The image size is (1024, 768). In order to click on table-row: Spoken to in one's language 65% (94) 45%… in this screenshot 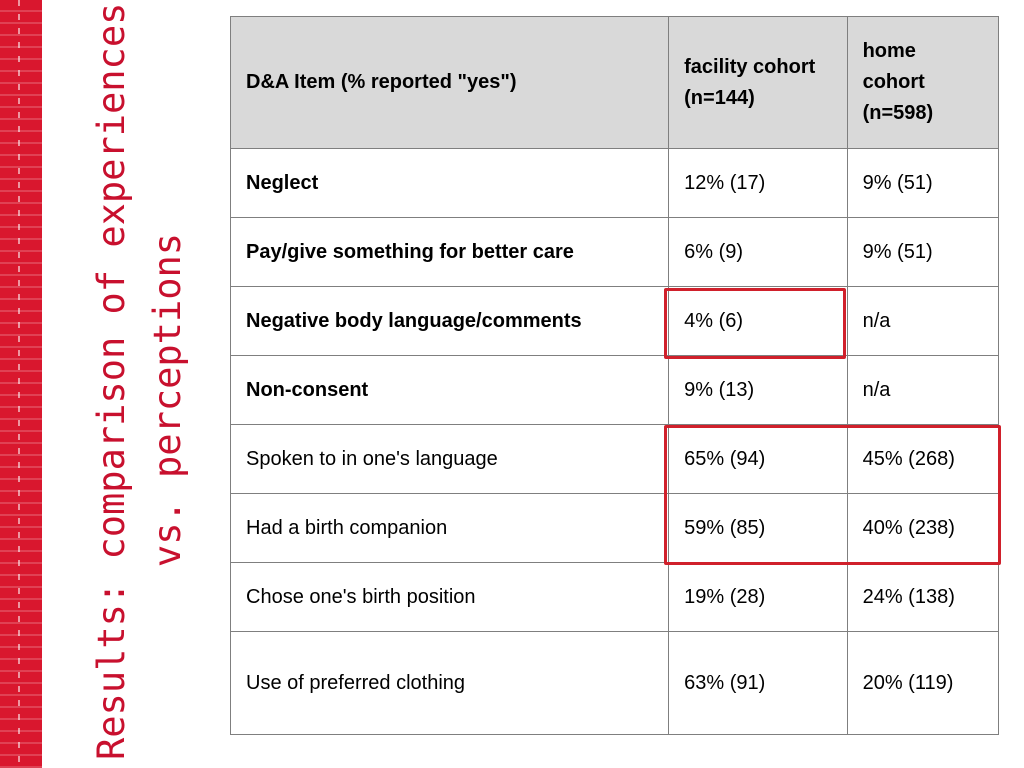, I will do `click(614, 459)`.